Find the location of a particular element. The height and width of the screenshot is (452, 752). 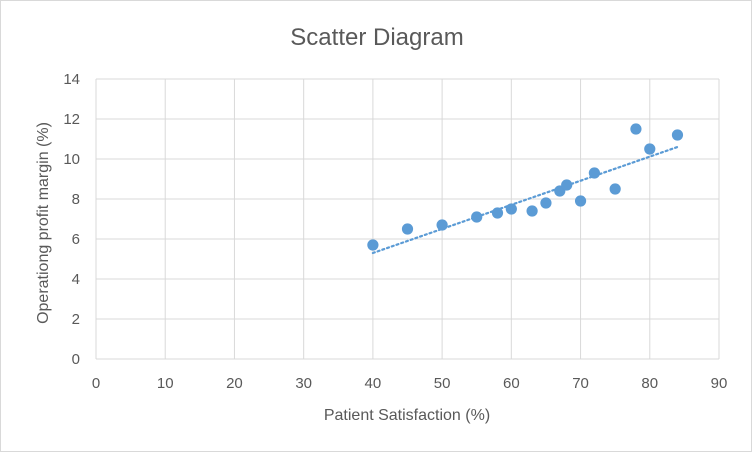

x-tick-label: 80 is located at coordinates (649, 383).